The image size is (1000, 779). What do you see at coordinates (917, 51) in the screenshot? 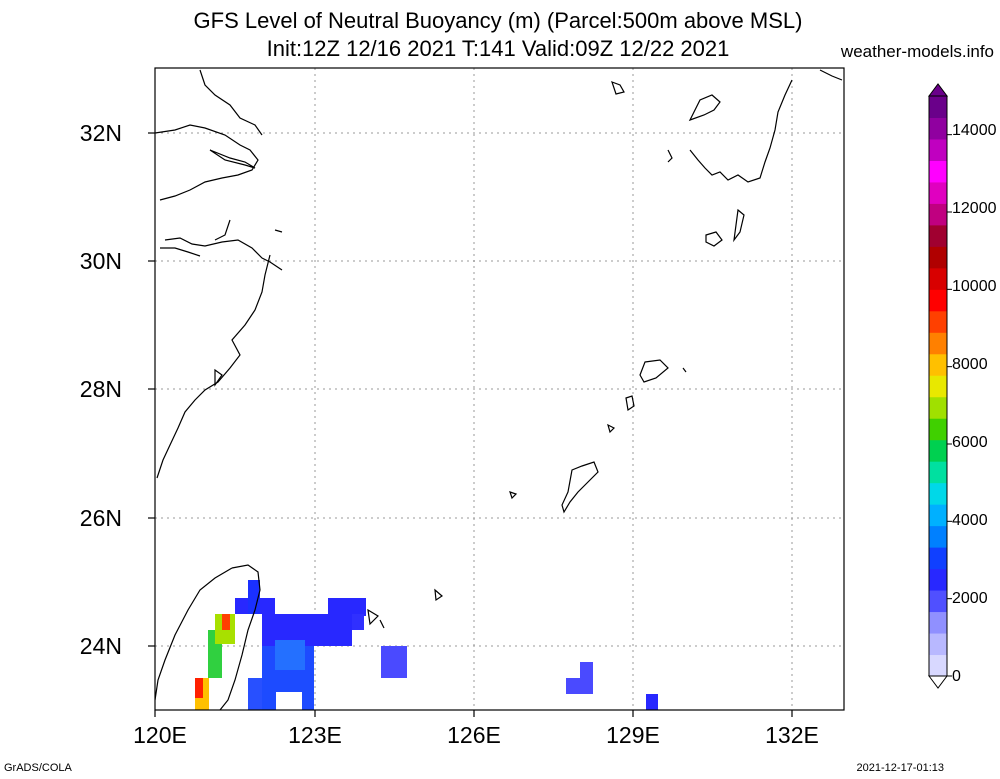
I see `site-credit: weather-models.info` at bounding box center [917, 51].